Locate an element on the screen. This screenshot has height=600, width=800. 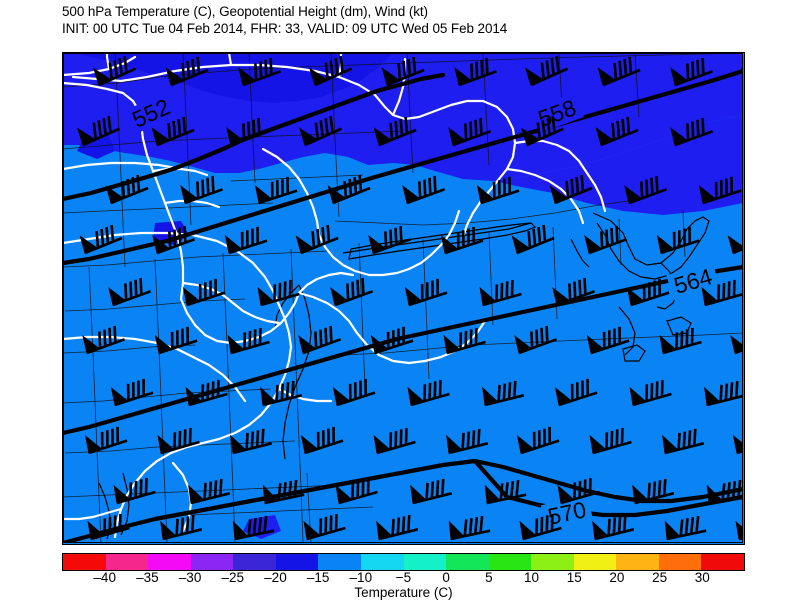
colorbar-tick-0: 0 is located at coordinates (446, 577).